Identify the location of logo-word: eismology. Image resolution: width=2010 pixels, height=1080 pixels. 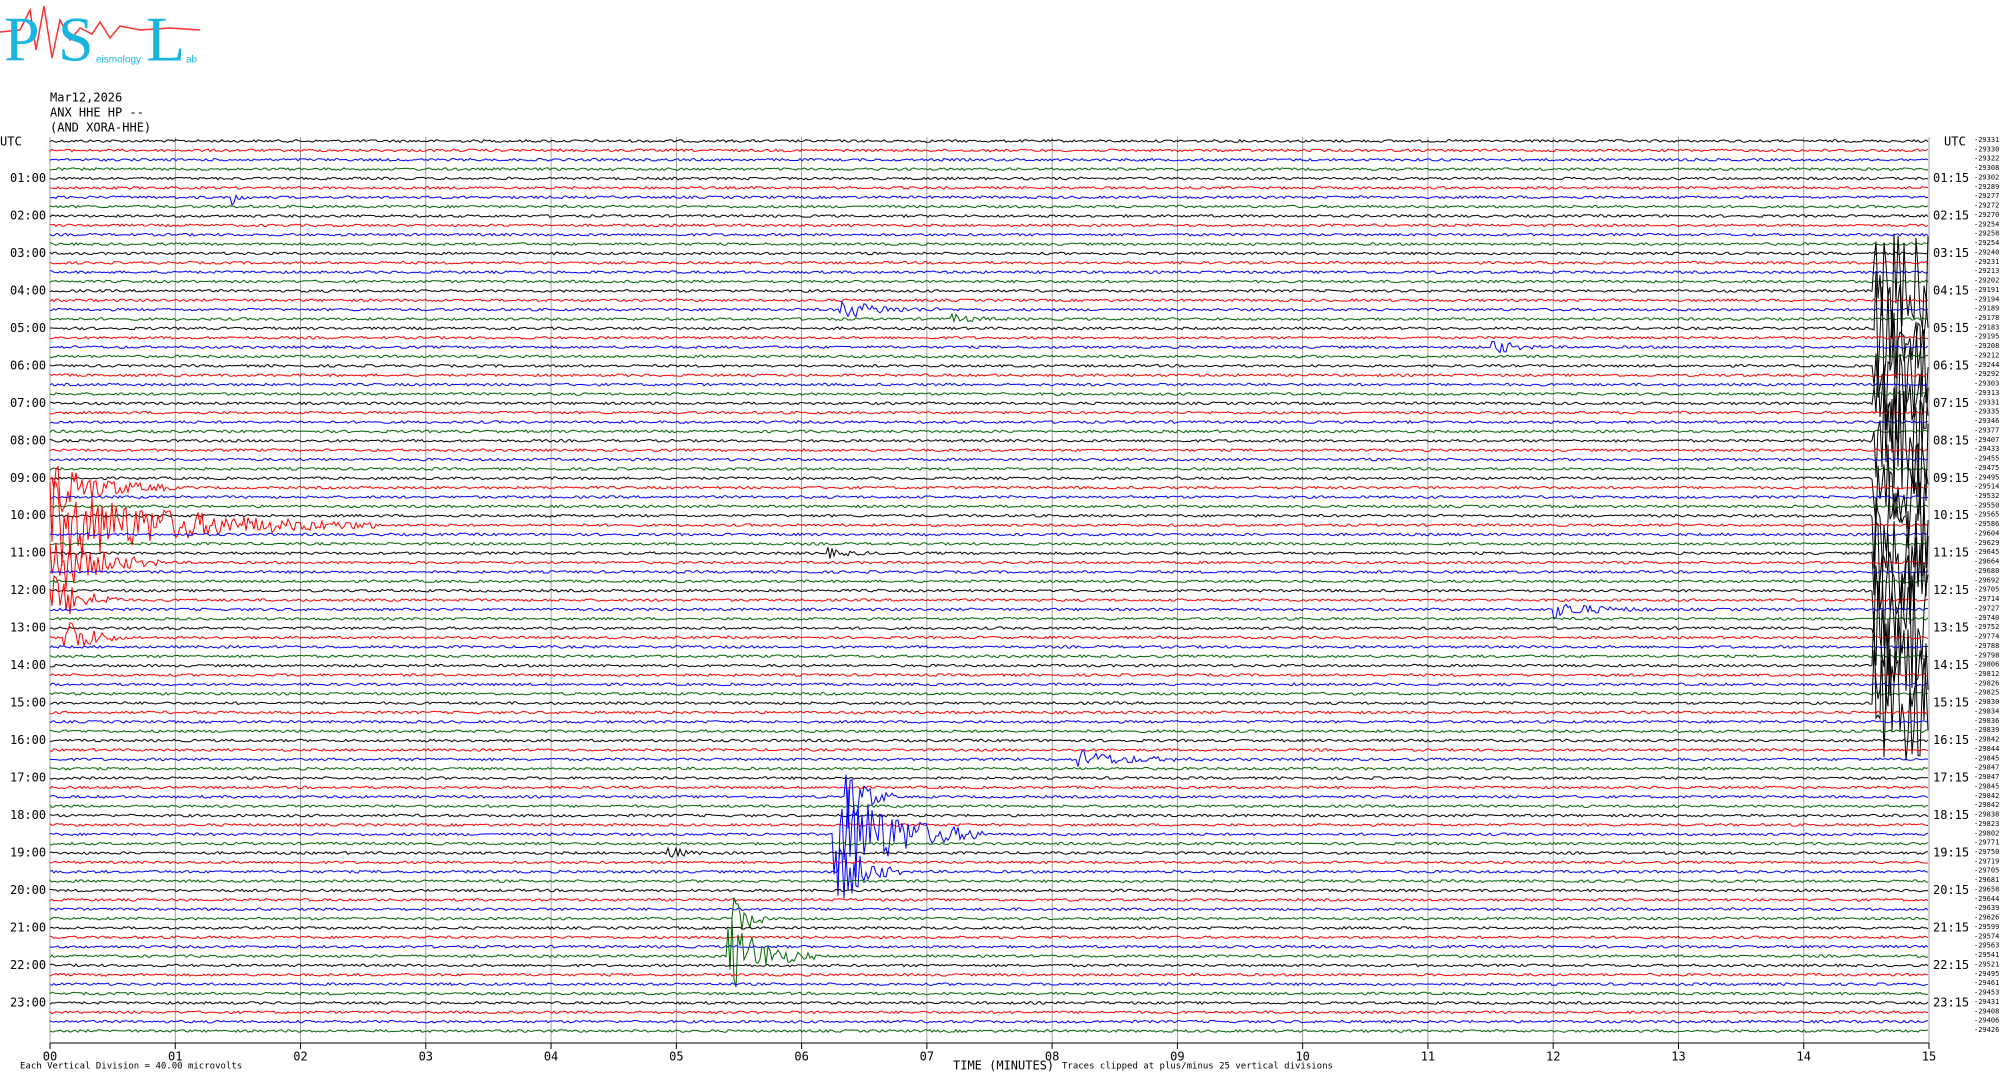
(118, 60).